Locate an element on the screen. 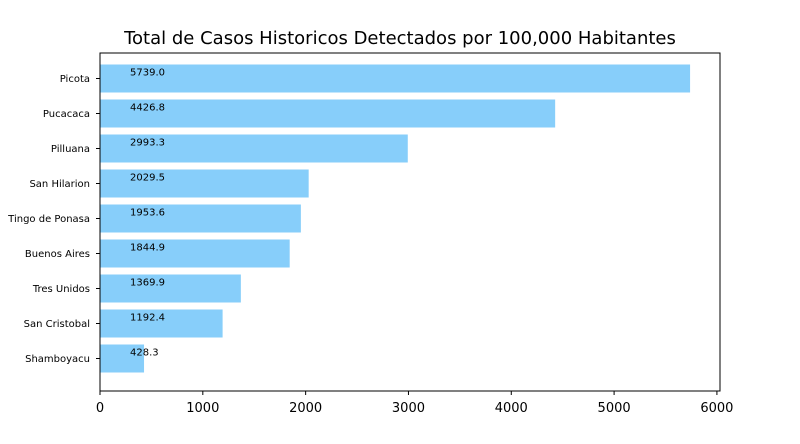 The image size is (800, 444). data-label: 2029.5 is located at coordinates (147, 178).